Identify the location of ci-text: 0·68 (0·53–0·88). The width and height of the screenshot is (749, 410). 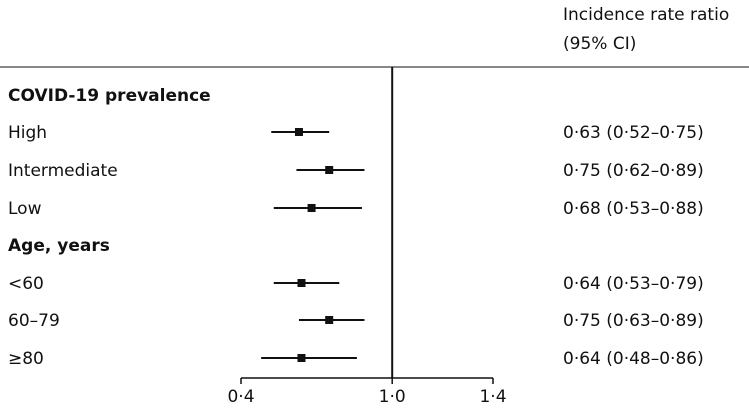
(633, 209).